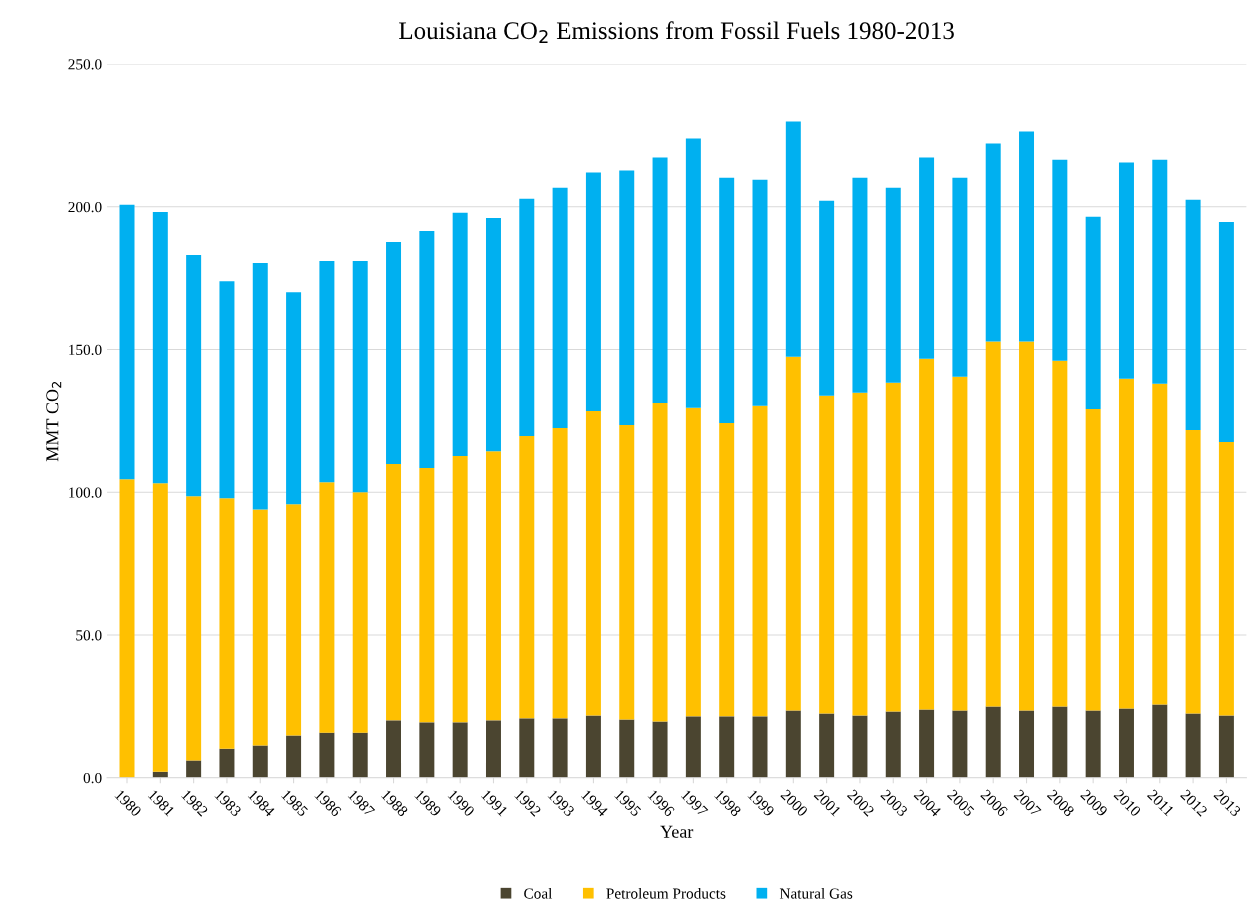  Describe the element at coordinates (677, 831) in the screenshot. I see `x-axis-title: Year` at that location.